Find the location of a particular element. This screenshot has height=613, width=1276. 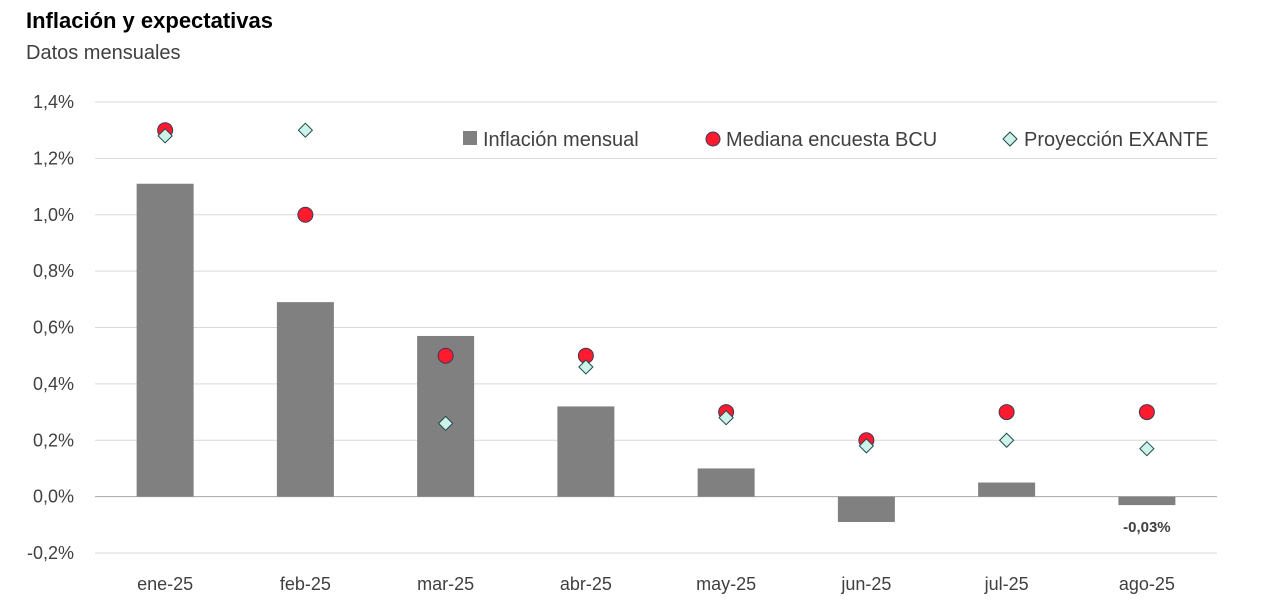

x-tick-label: abr-25 is located at coordinates (586, 584).